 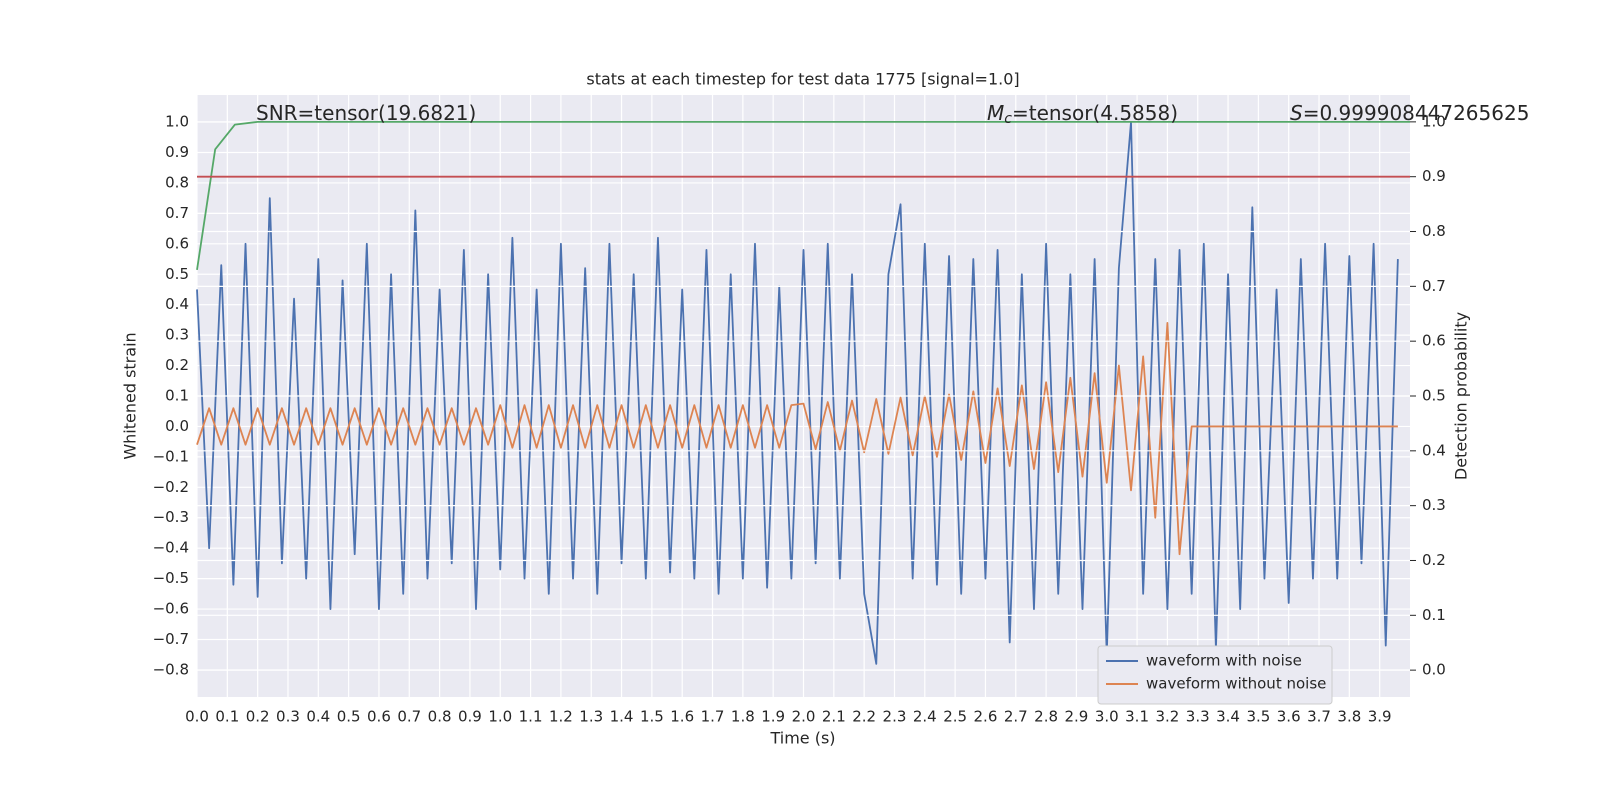 What do you see at coordinates (1434, 176) in the screenshot?
I see `y2-tick-label: 0.9` at bounding box center [1434, 176].